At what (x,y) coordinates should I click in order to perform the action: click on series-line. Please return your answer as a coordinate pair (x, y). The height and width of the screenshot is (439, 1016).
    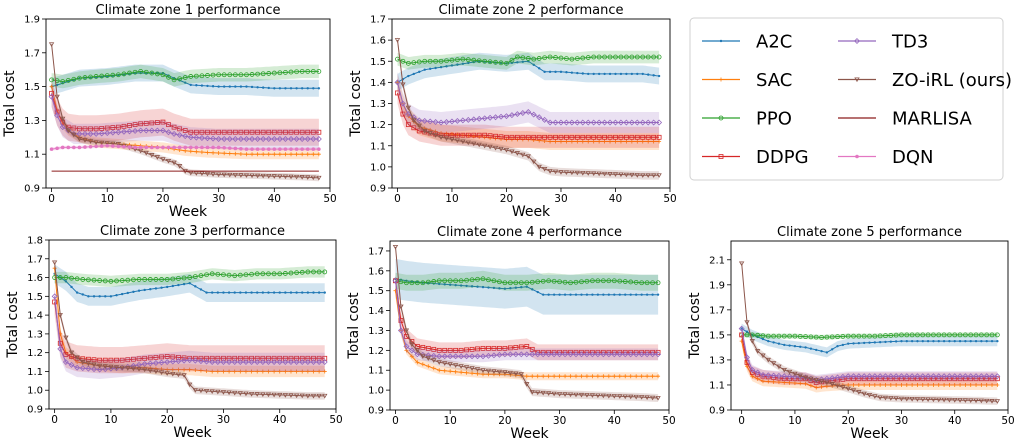
    Looking at the image, I should click on (185, 76).